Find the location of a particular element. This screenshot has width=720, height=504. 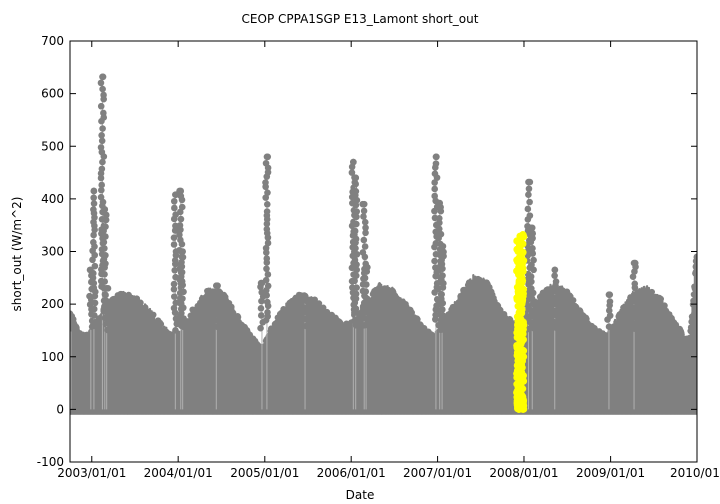

x-tick-label: 2007/01/01 is located at coordinates (437, 473).